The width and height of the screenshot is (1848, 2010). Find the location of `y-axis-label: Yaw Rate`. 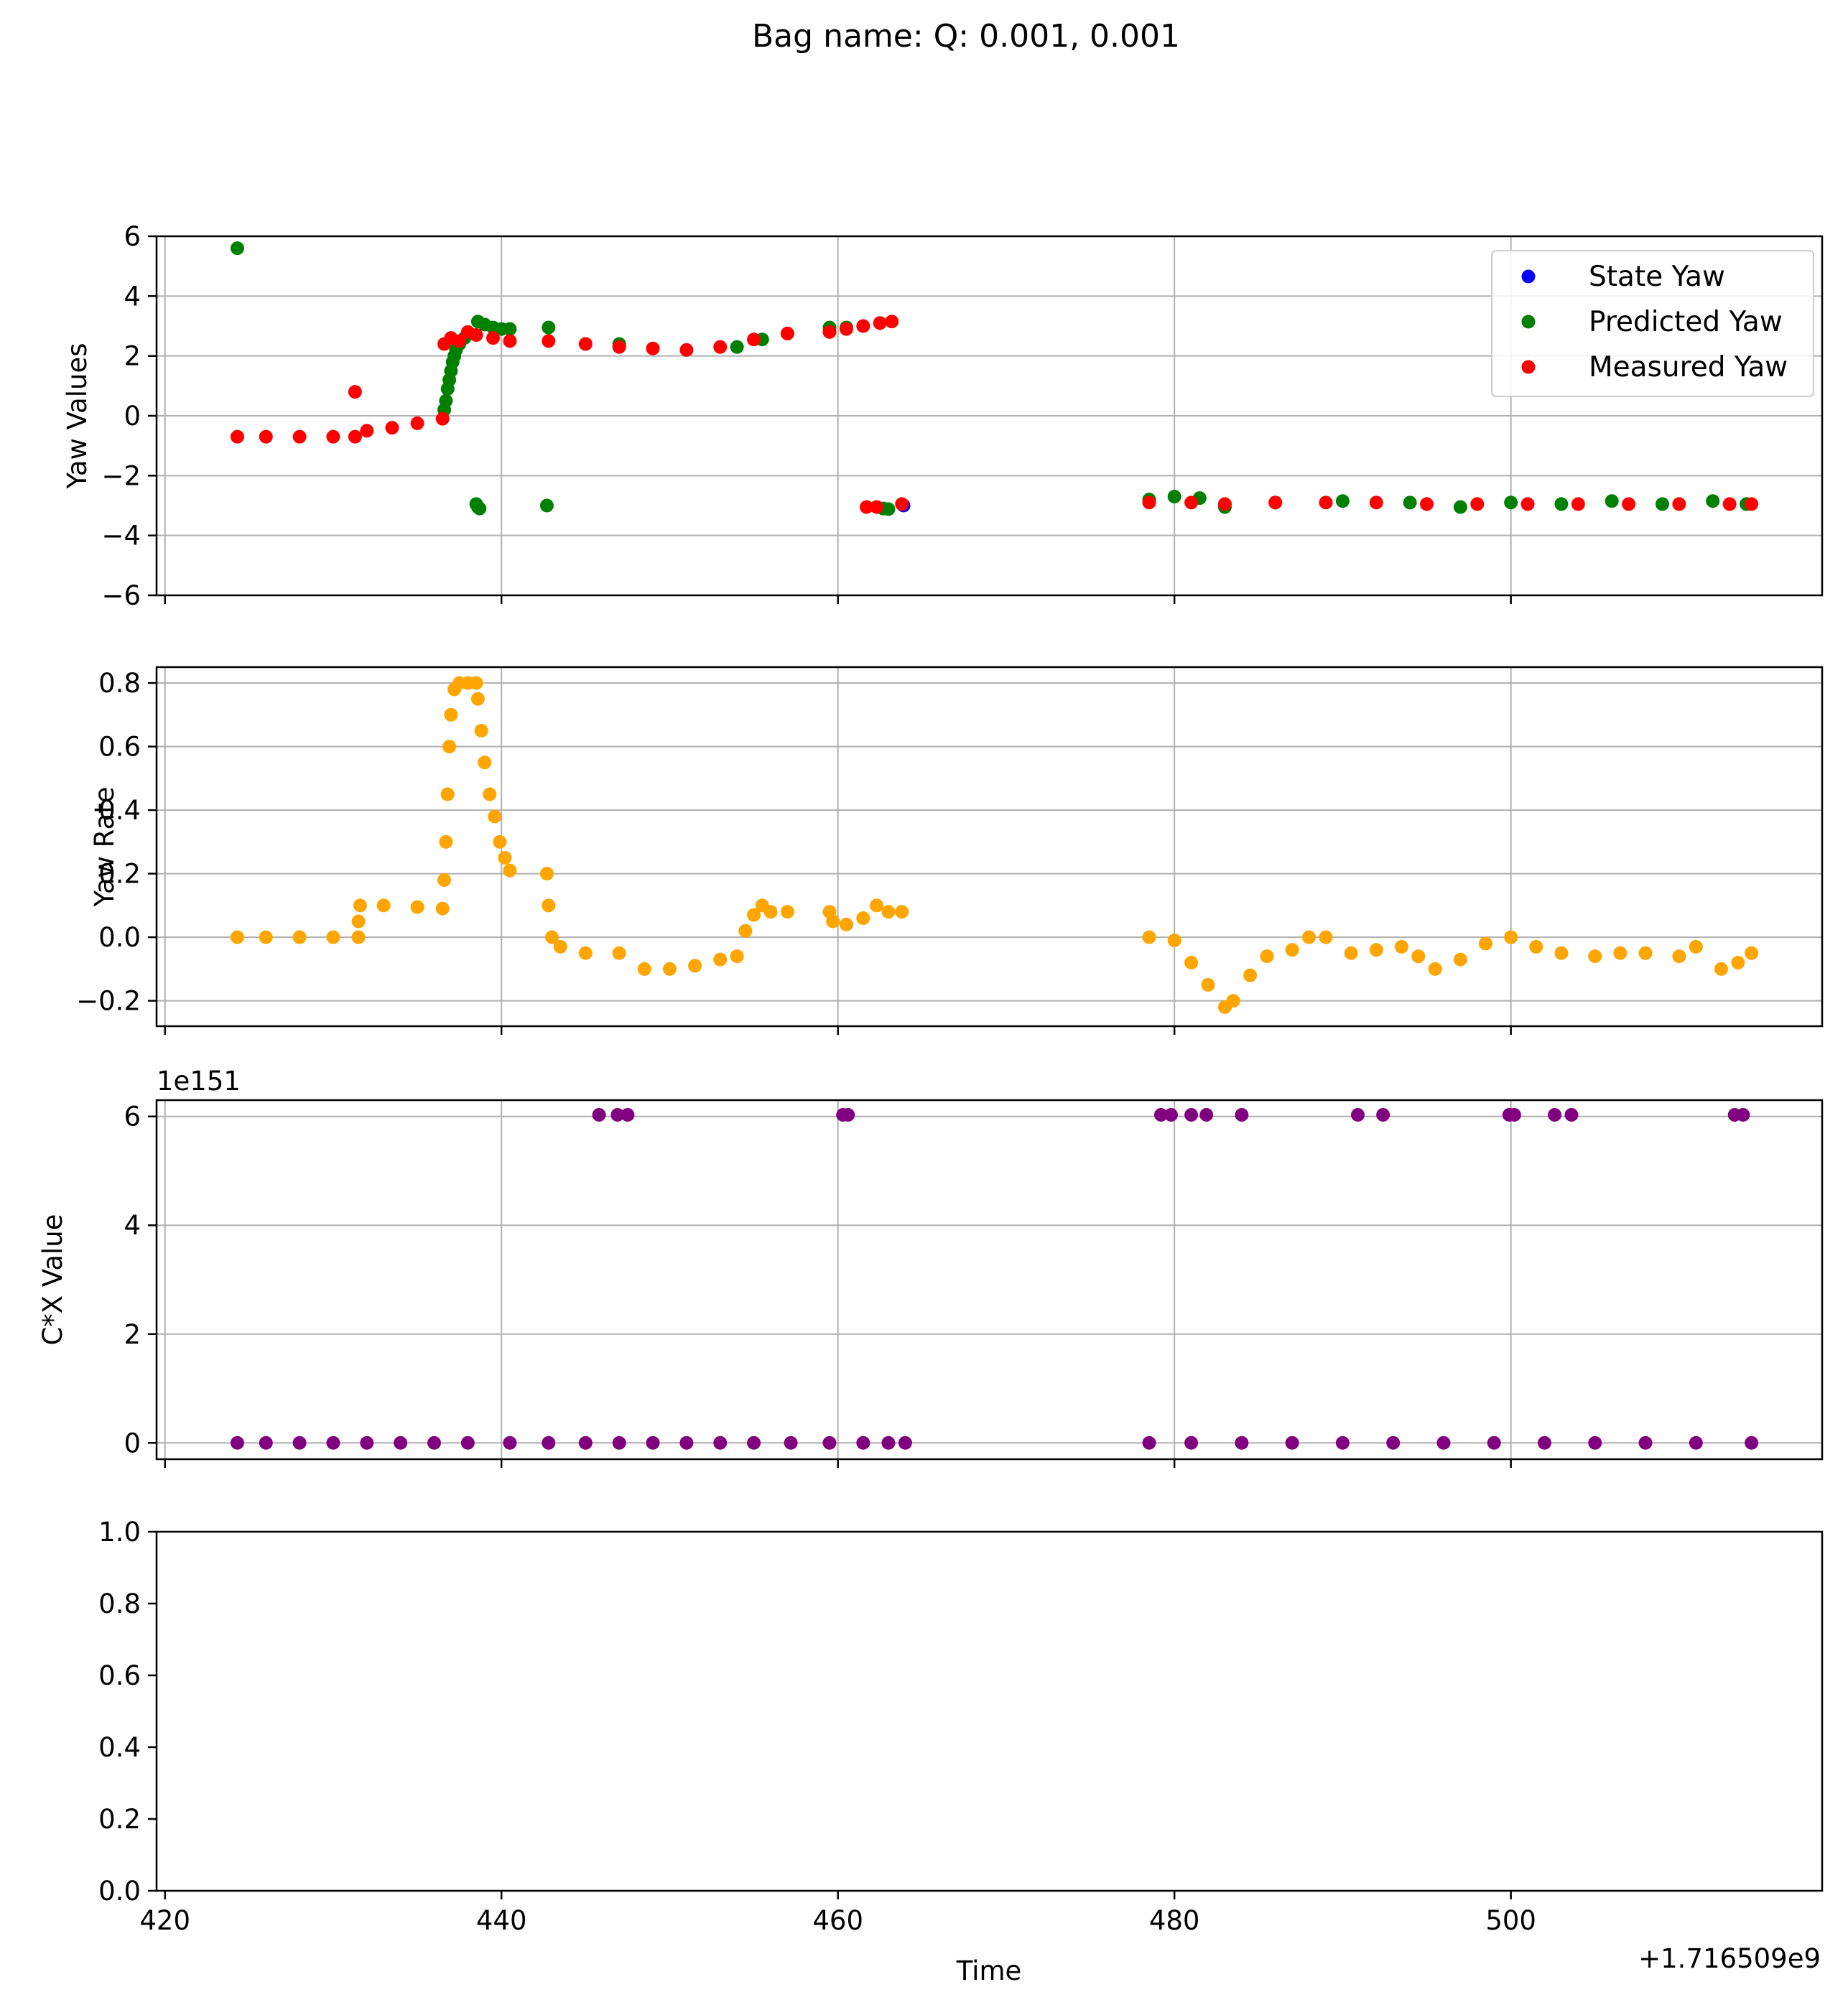

y-axis-label: Yaw Rate is located at coordinates (105, 846).